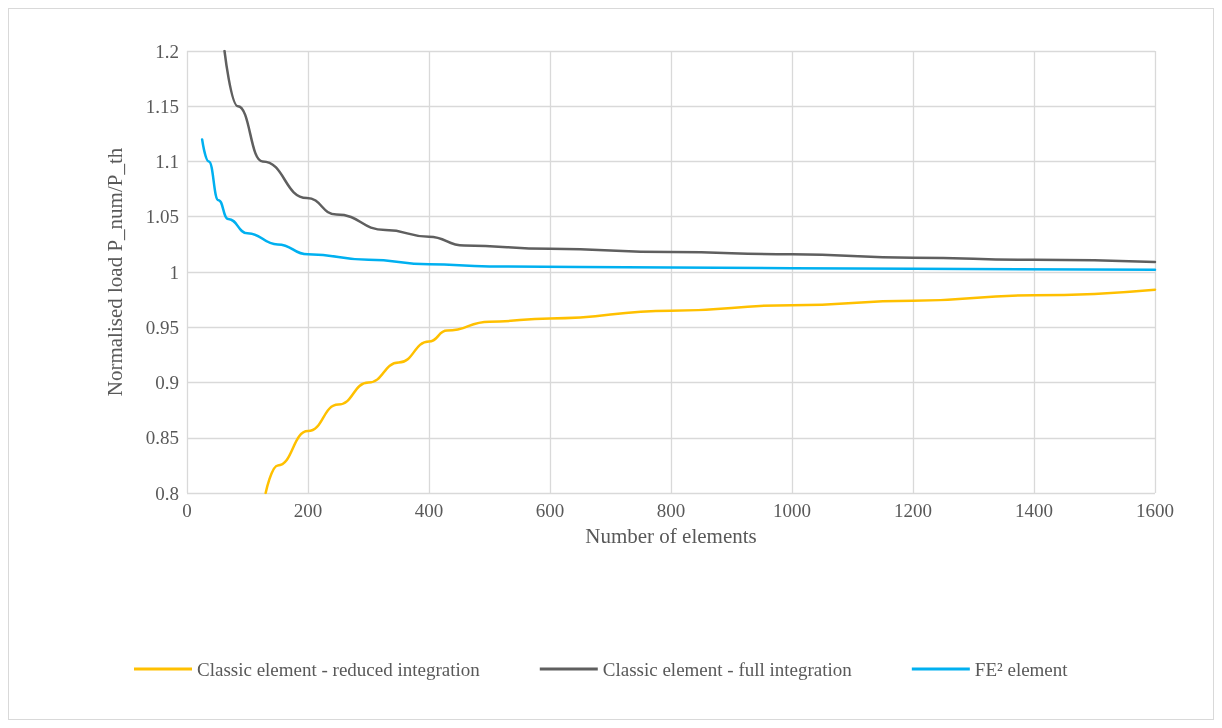 Image resolution: width=1222 pixels, height=728 pixels. Describe the element at coordinates (1034, 510) in the screenshot. I see `x-tick-label: 1400` at that location.